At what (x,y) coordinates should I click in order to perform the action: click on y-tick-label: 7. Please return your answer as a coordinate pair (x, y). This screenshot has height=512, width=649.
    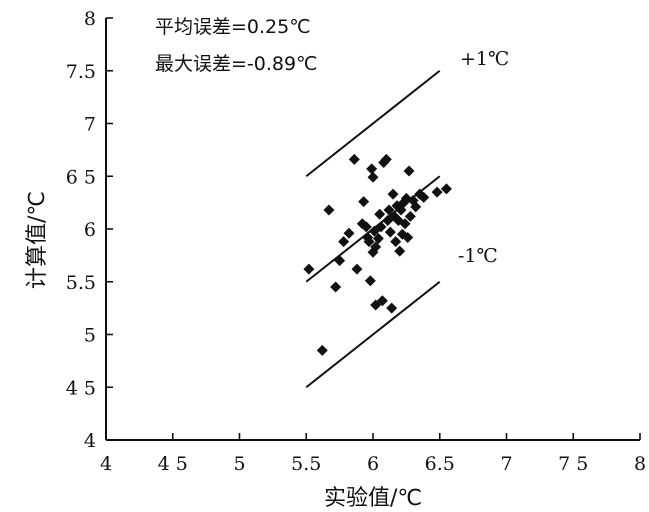
    Looking at the image, I should click on (90, 125).